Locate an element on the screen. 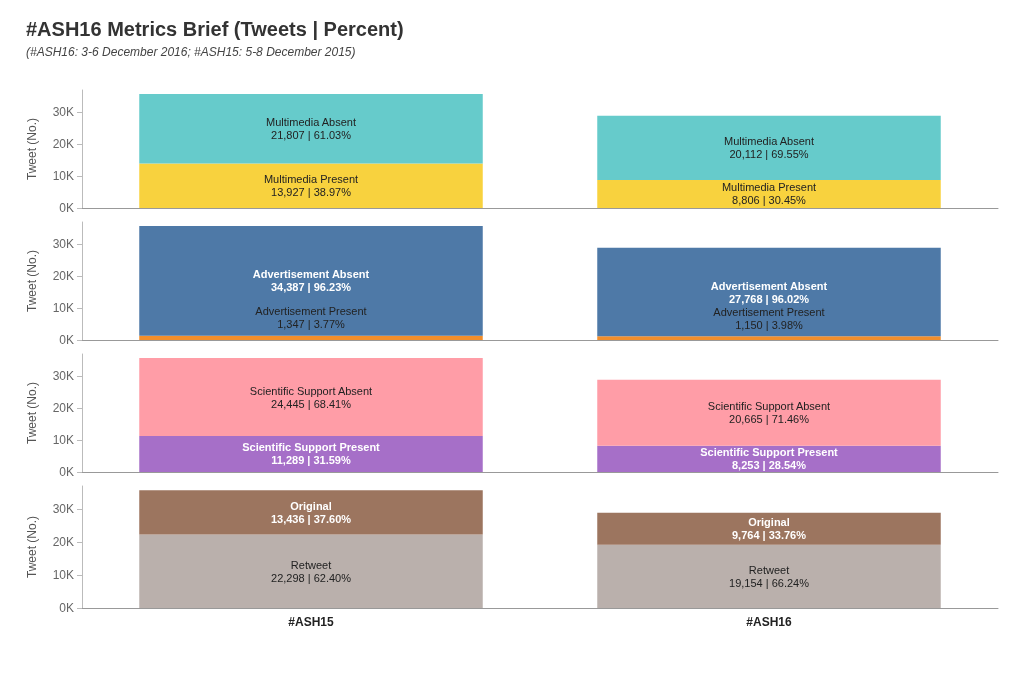  data-label: 1,347 | 3.77% is located at coordinates (311, 324).